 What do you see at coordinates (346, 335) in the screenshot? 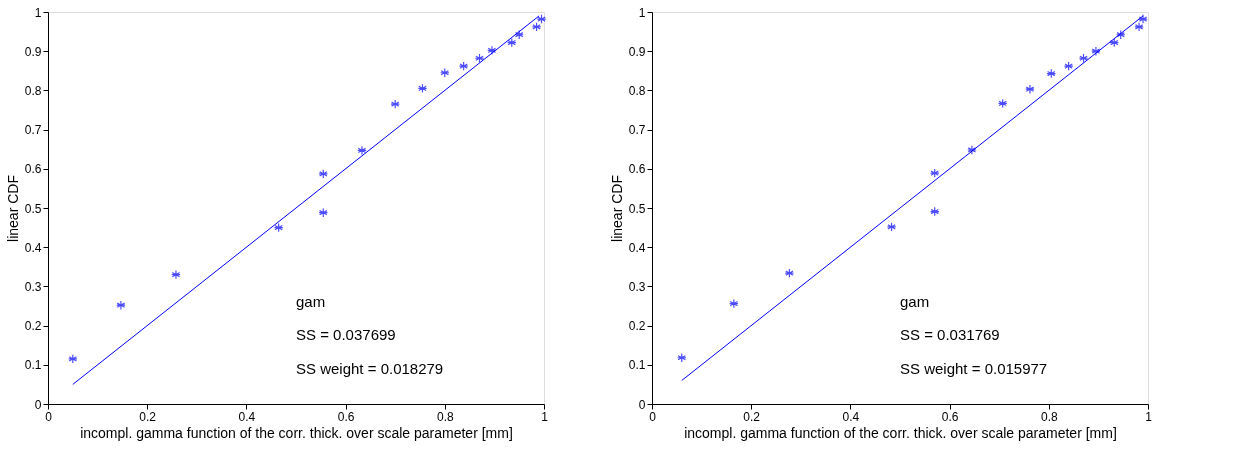
I see `annotation: SS = 0.037699` at bounding box center [346, 335].